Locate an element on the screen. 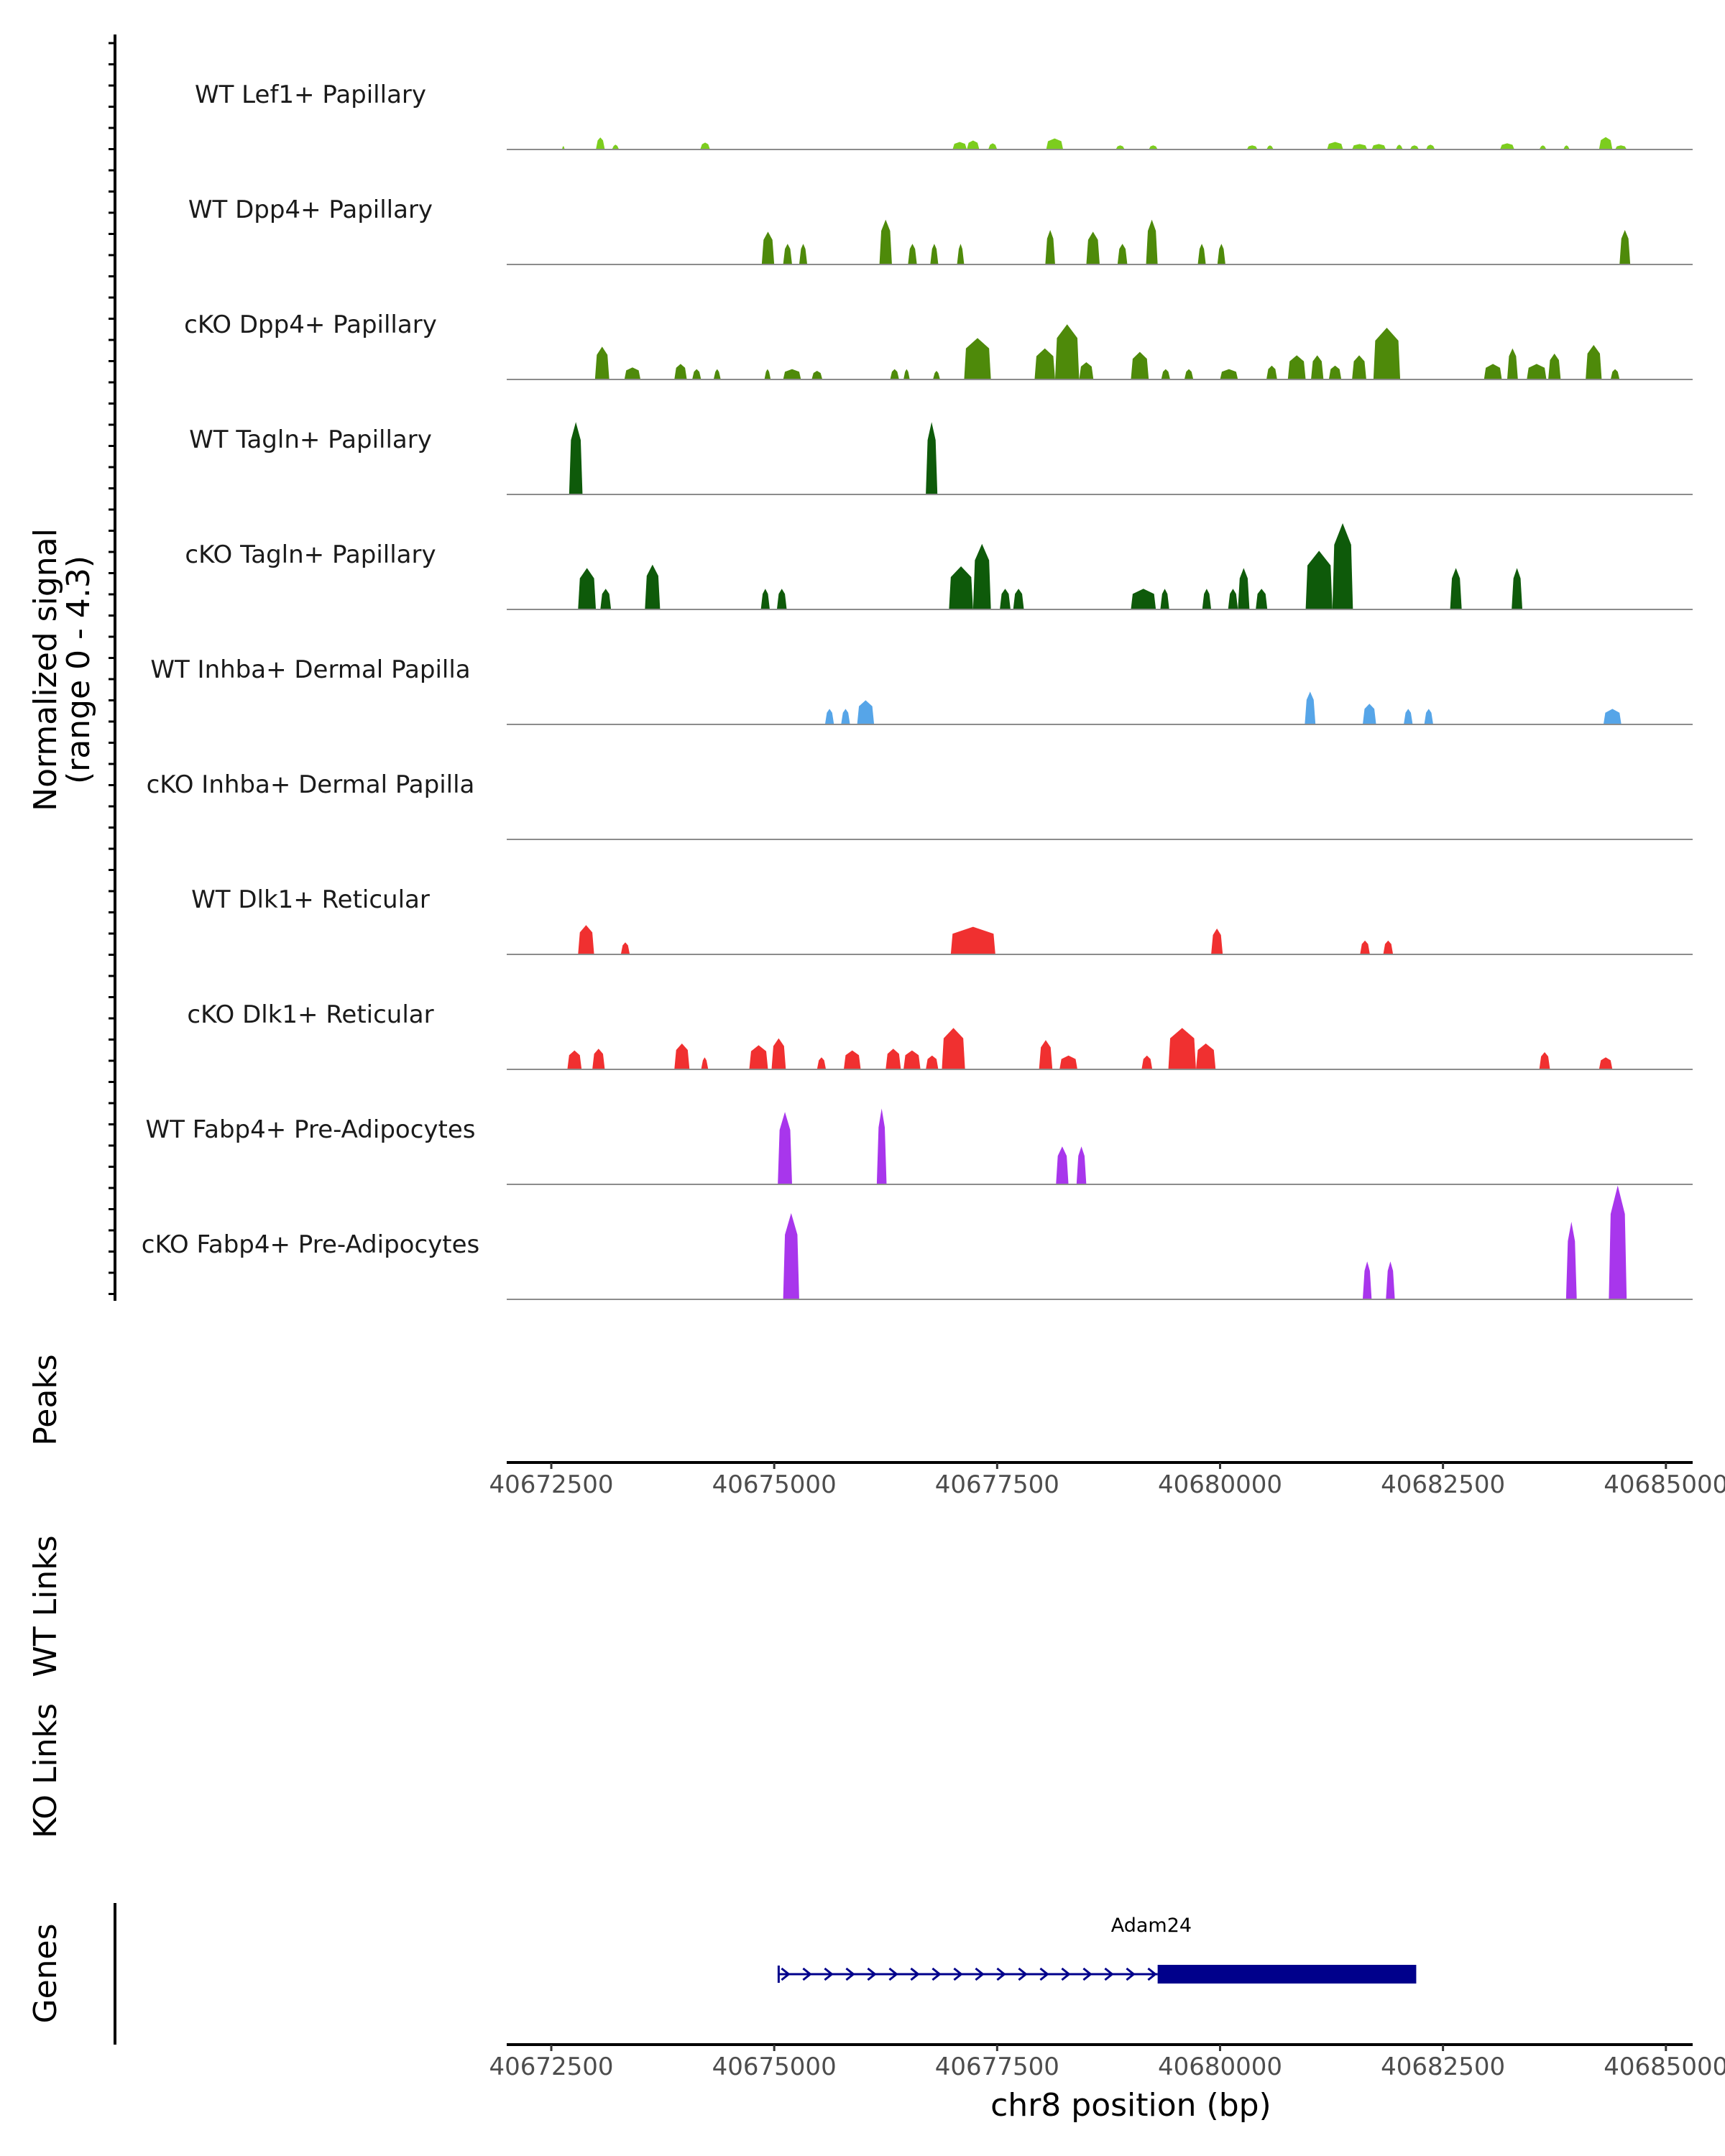 The width and height of the screenshot is (1725, 2156). track: WT Dlk1+ Reticular is located at coordinates (942, 920).